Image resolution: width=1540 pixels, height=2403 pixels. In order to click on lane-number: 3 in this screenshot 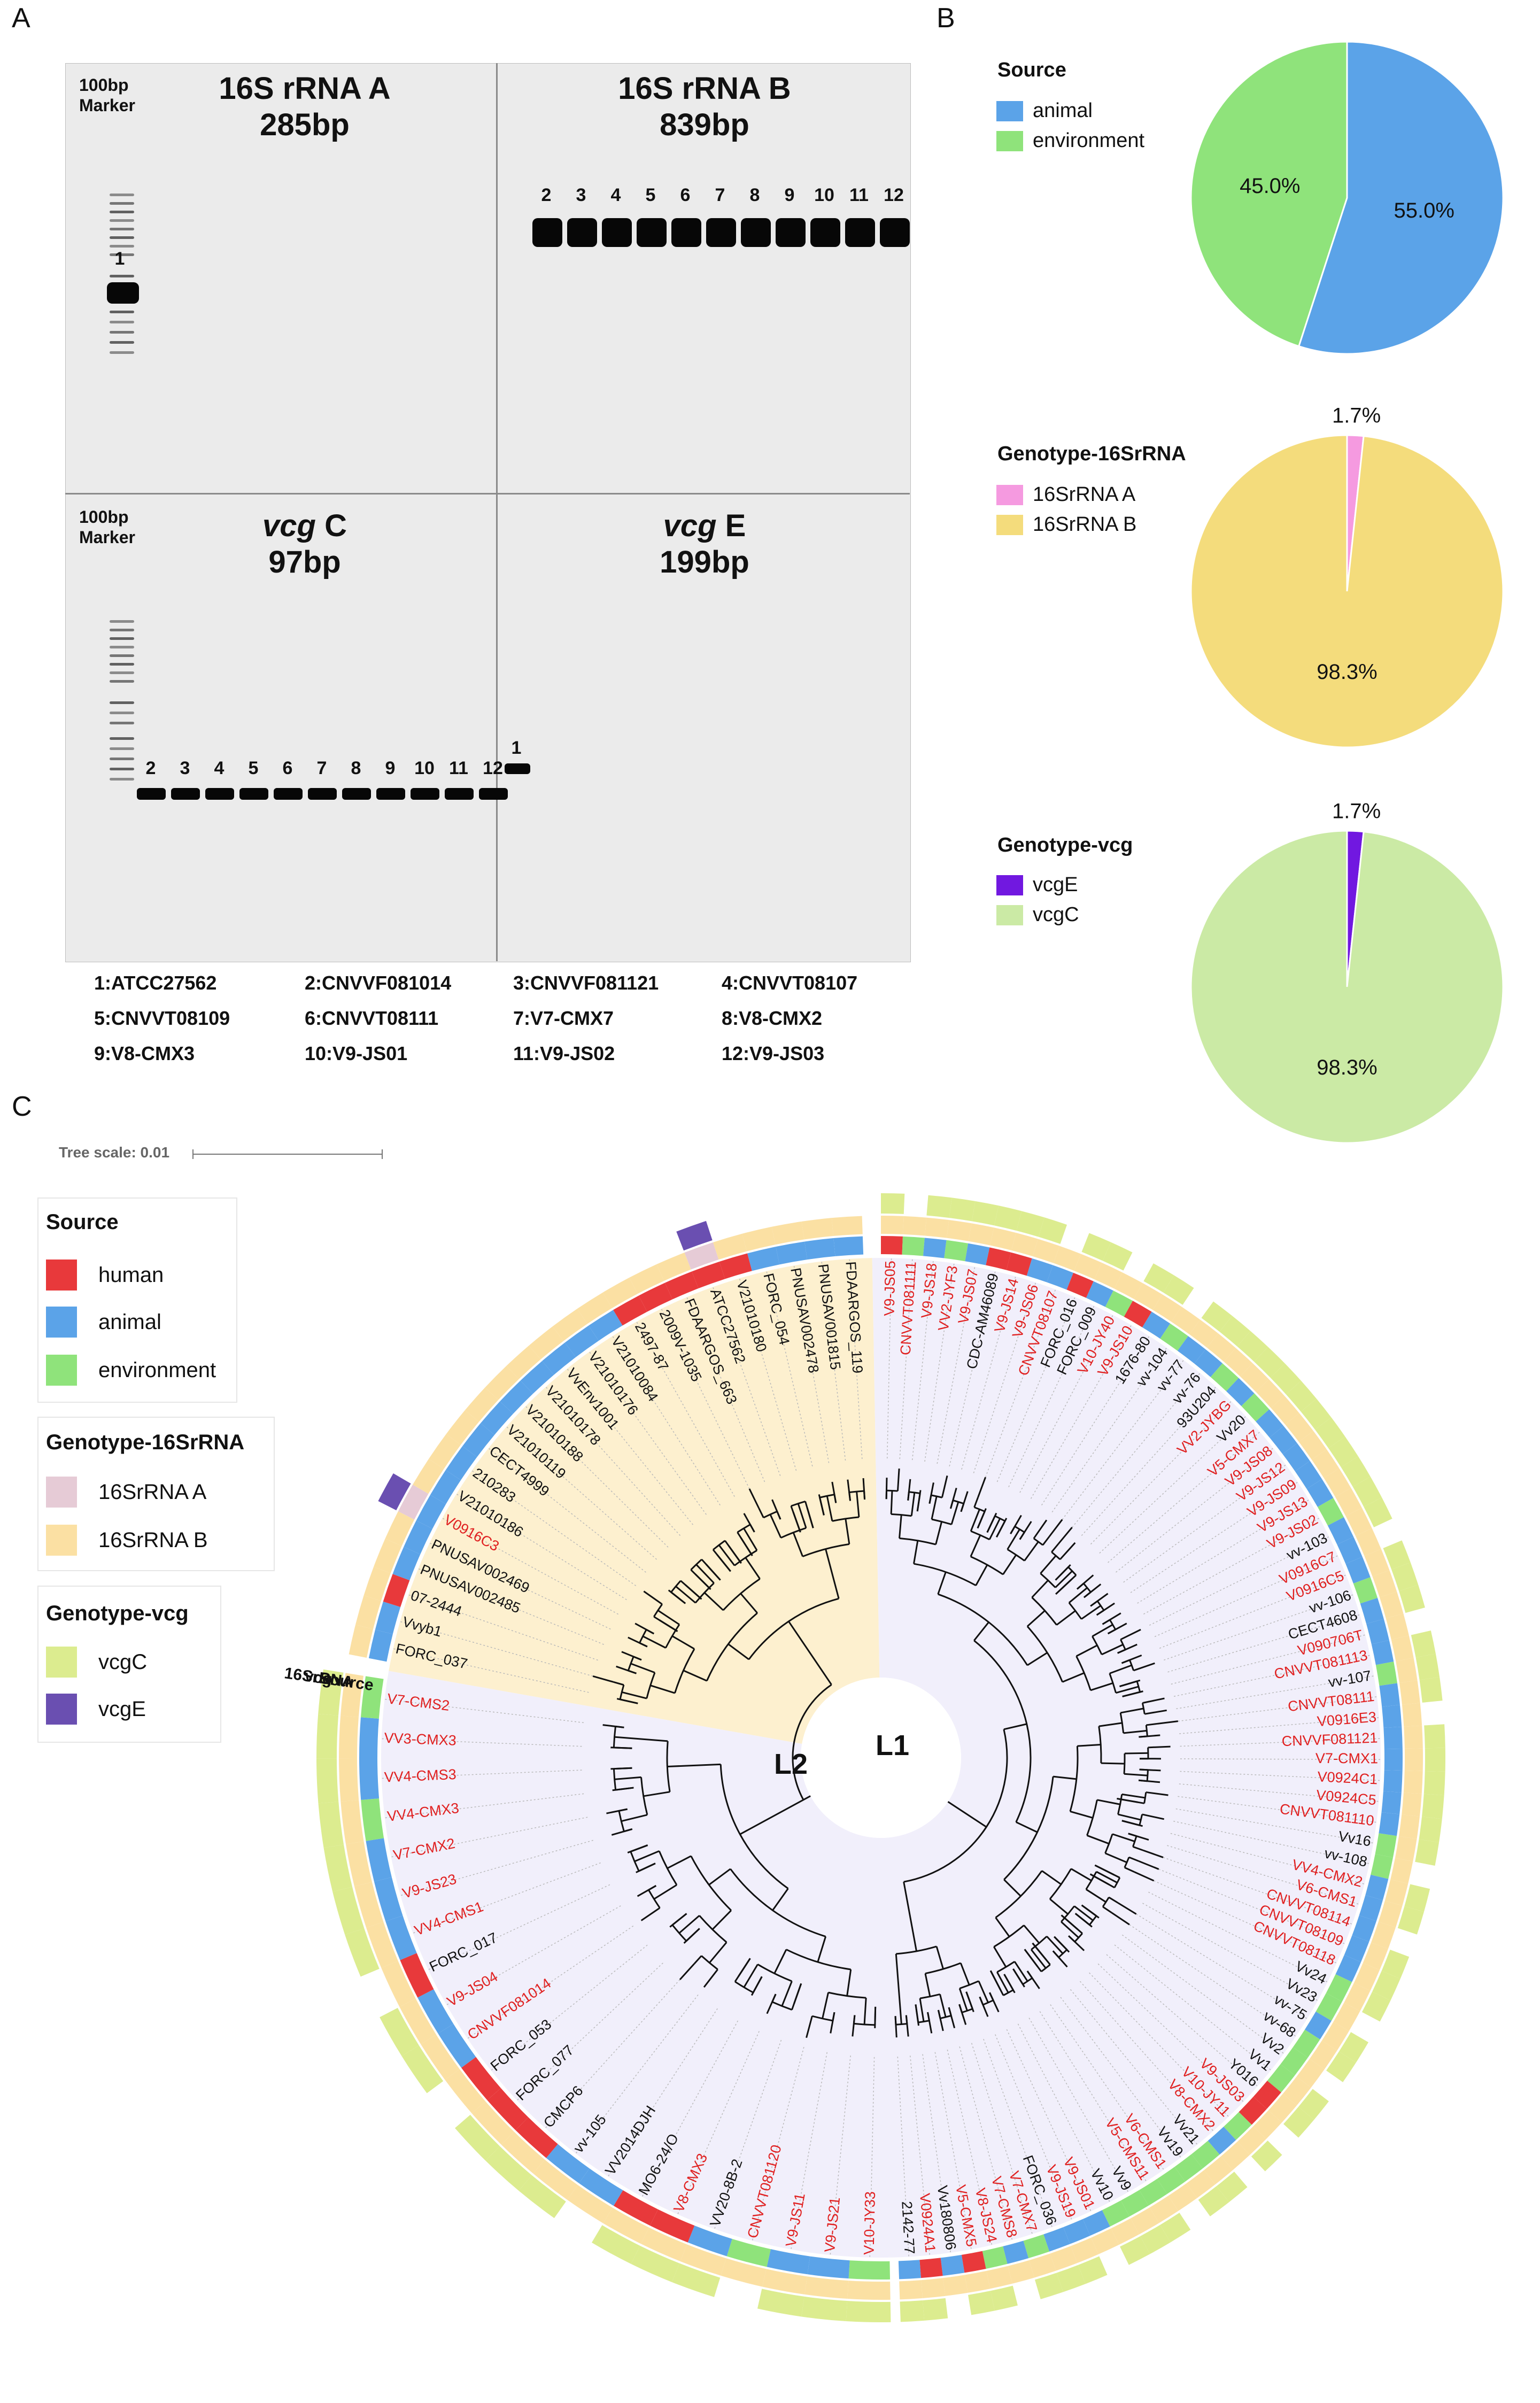, I will do `click(185, 768)`.